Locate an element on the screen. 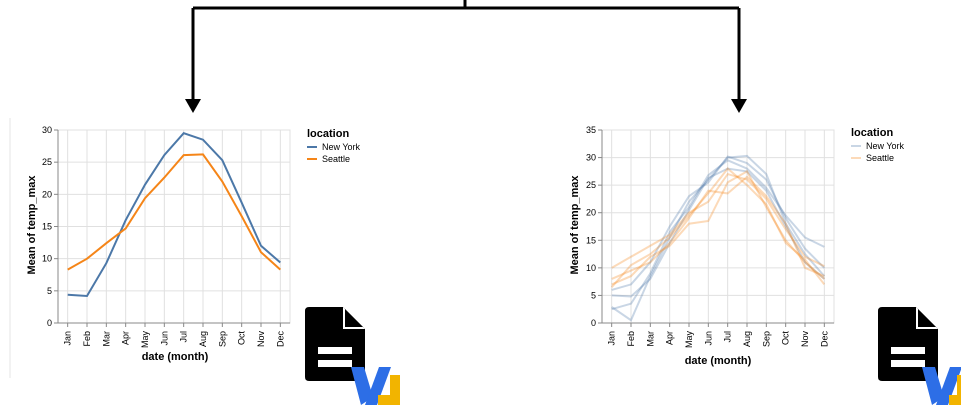 The image size is (961, 408). chart-grid is located at coordinates (174, 226).